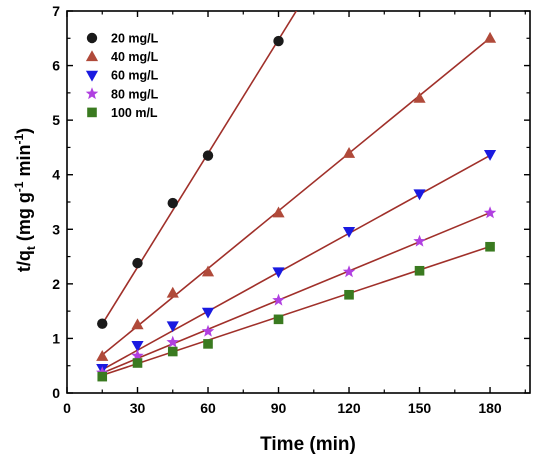  Describe the element at coordinates (24, 131) in the screenshot. I see `y-axis-title-part: )` at that location.